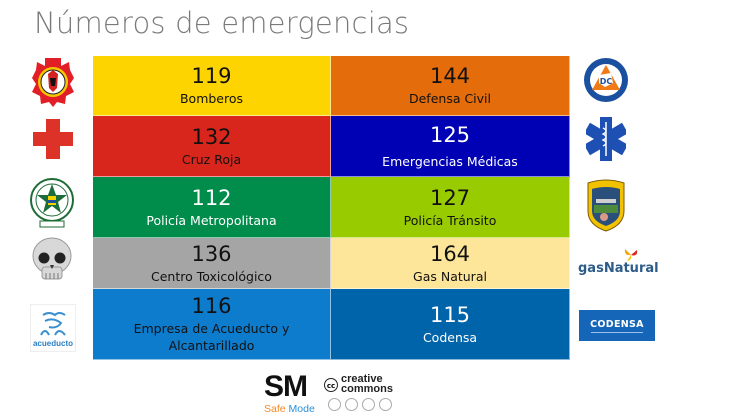 This screenshot has height=419, width=745. I want to click on codensa-text: CODENSA, so click(617, 324).